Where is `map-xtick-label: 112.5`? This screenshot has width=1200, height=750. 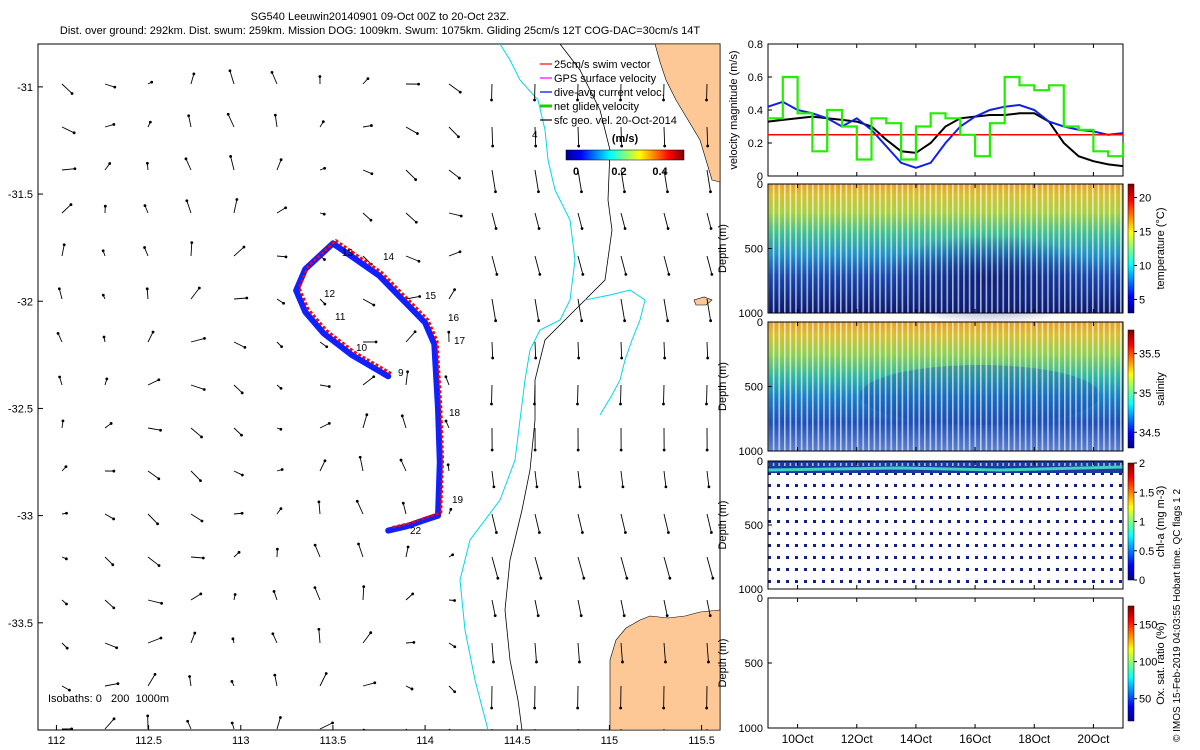 map-xtick-label: 112.5 is located at coordinates (148, 741).